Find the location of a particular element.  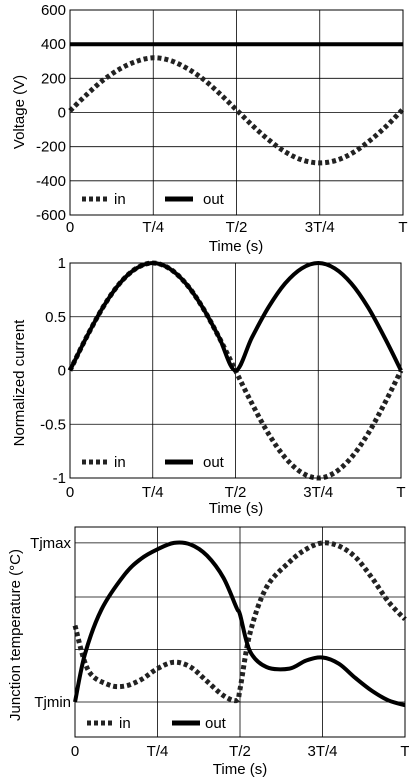

current-x-tick-label: T/2 is located at coordinates (236, 492).